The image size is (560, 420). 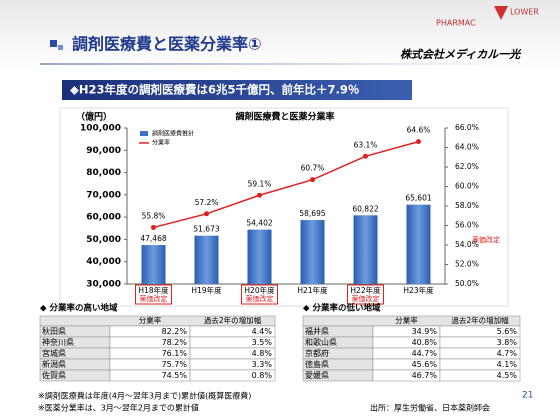 I want to click on line, so click(x=286, y=184).